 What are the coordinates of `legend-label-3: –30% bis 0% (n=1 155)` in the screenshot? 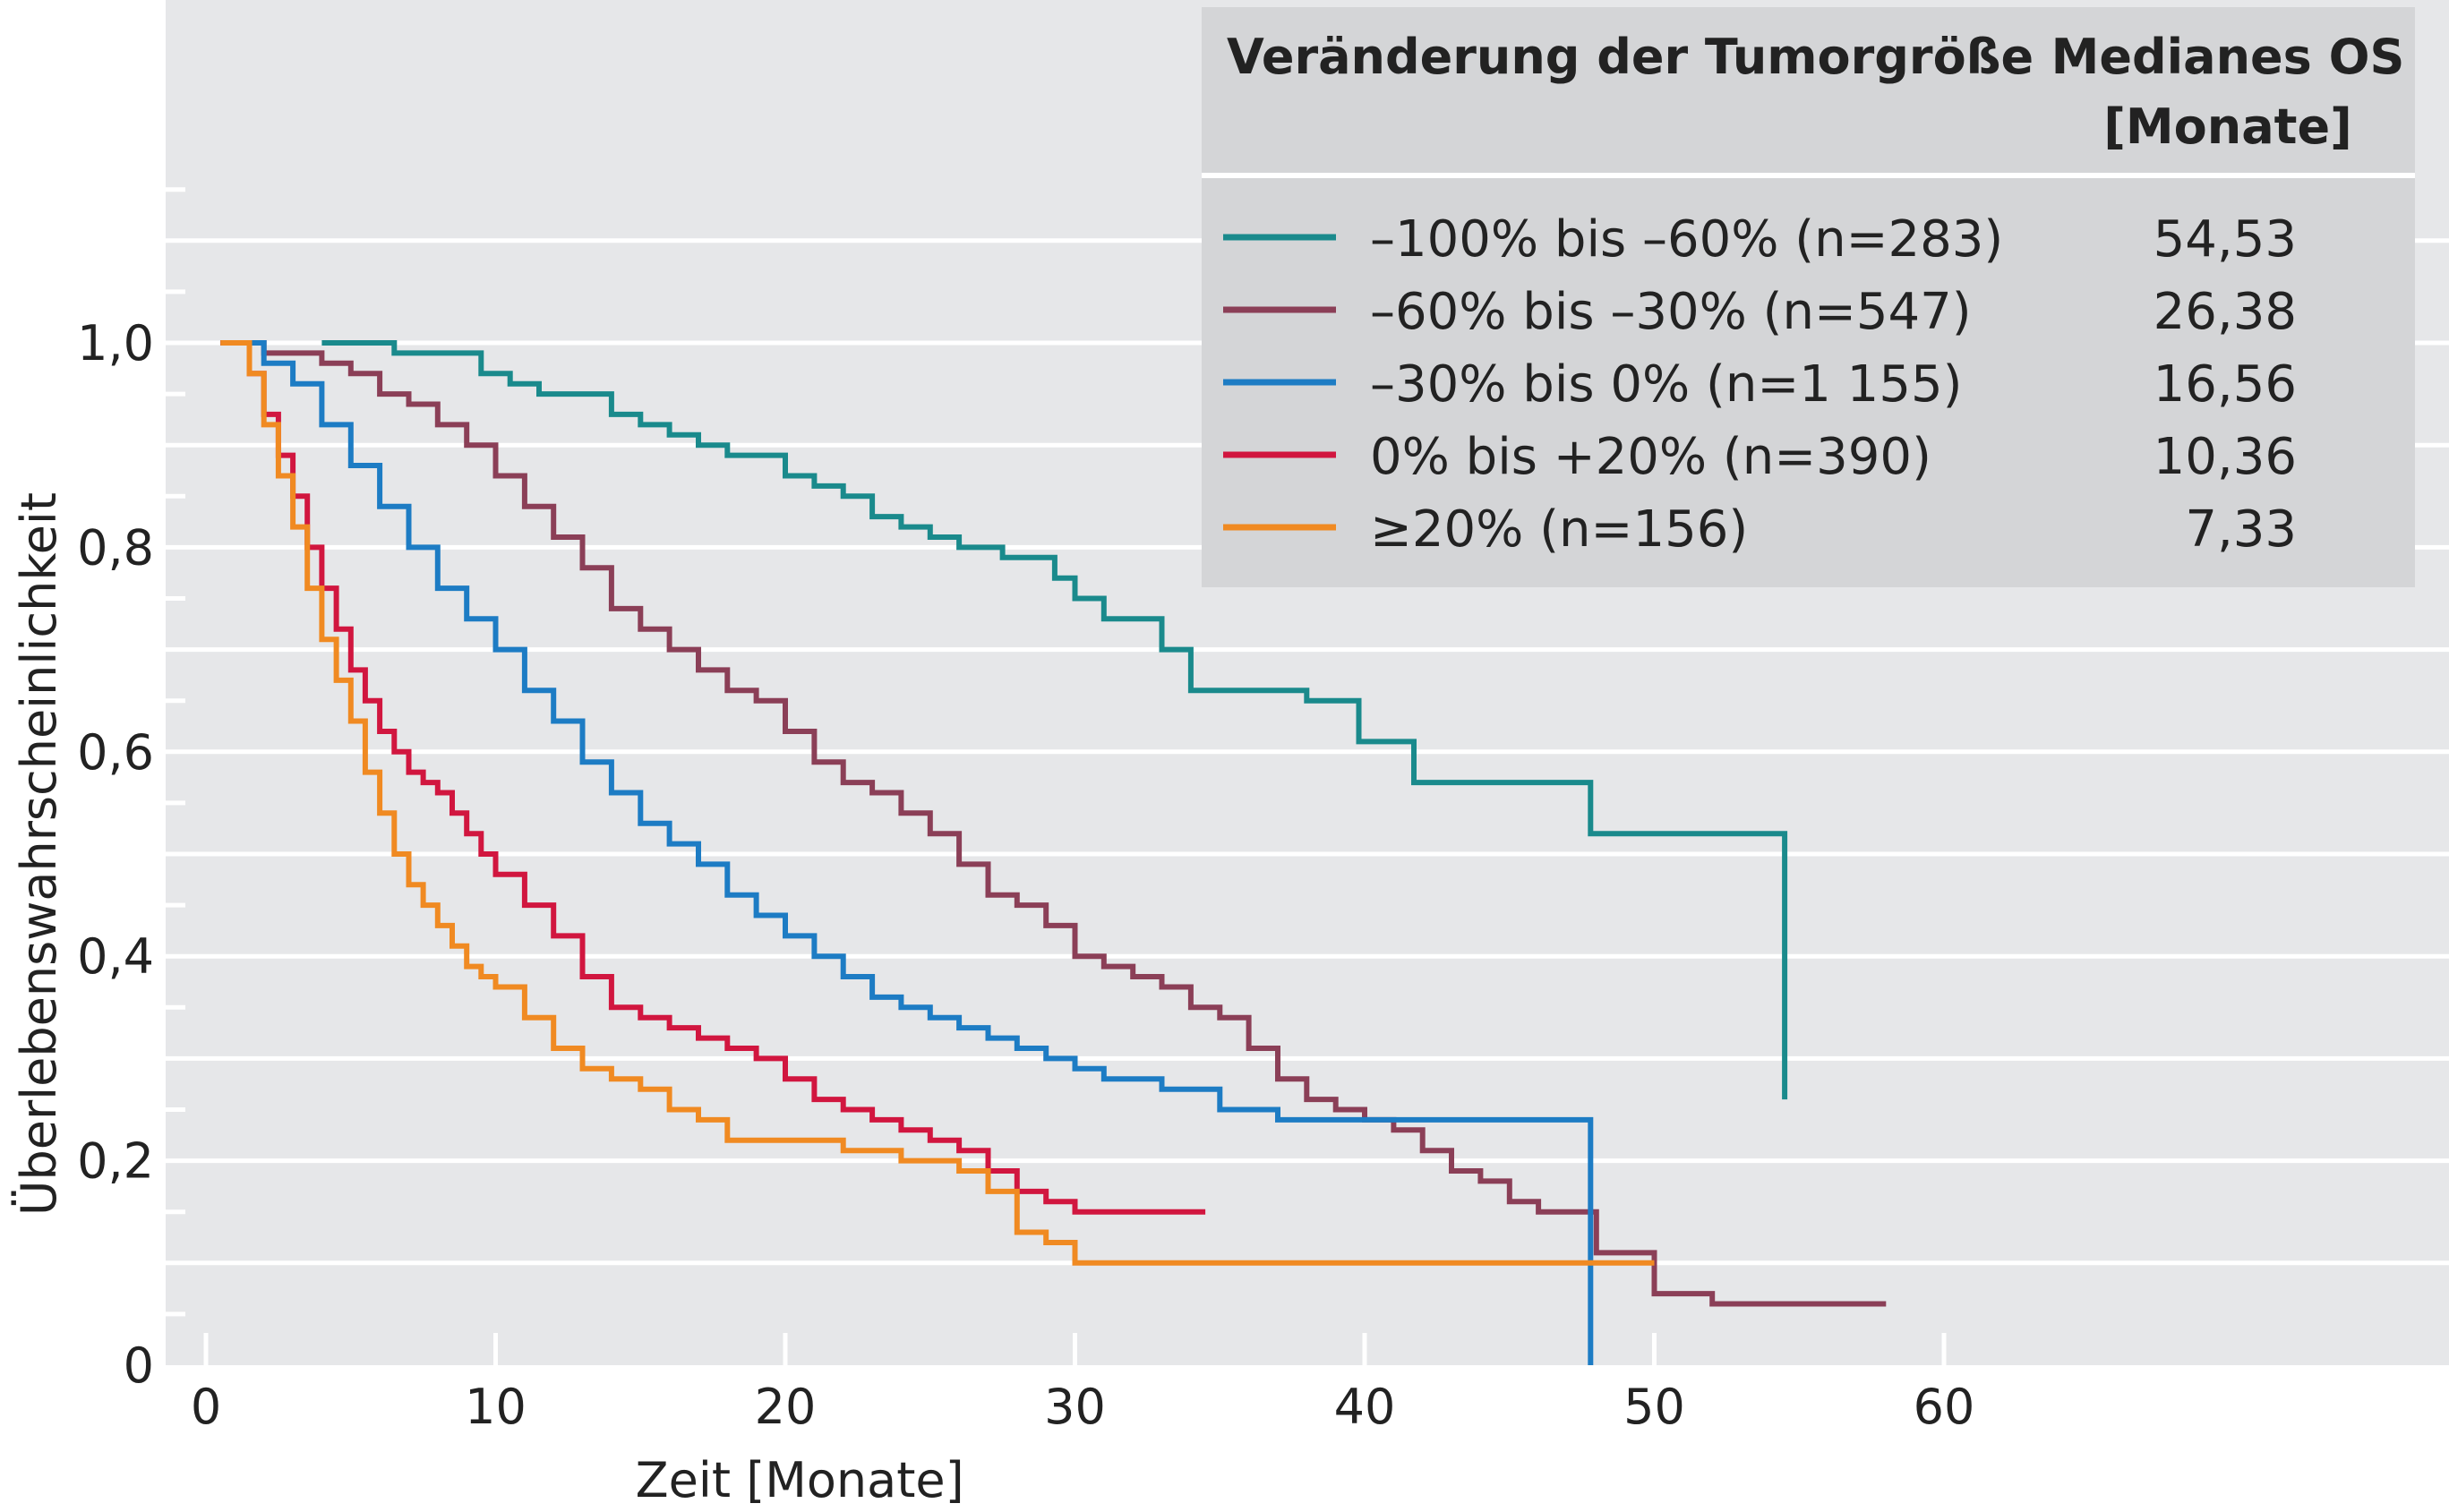 It's located at (1666, 384).